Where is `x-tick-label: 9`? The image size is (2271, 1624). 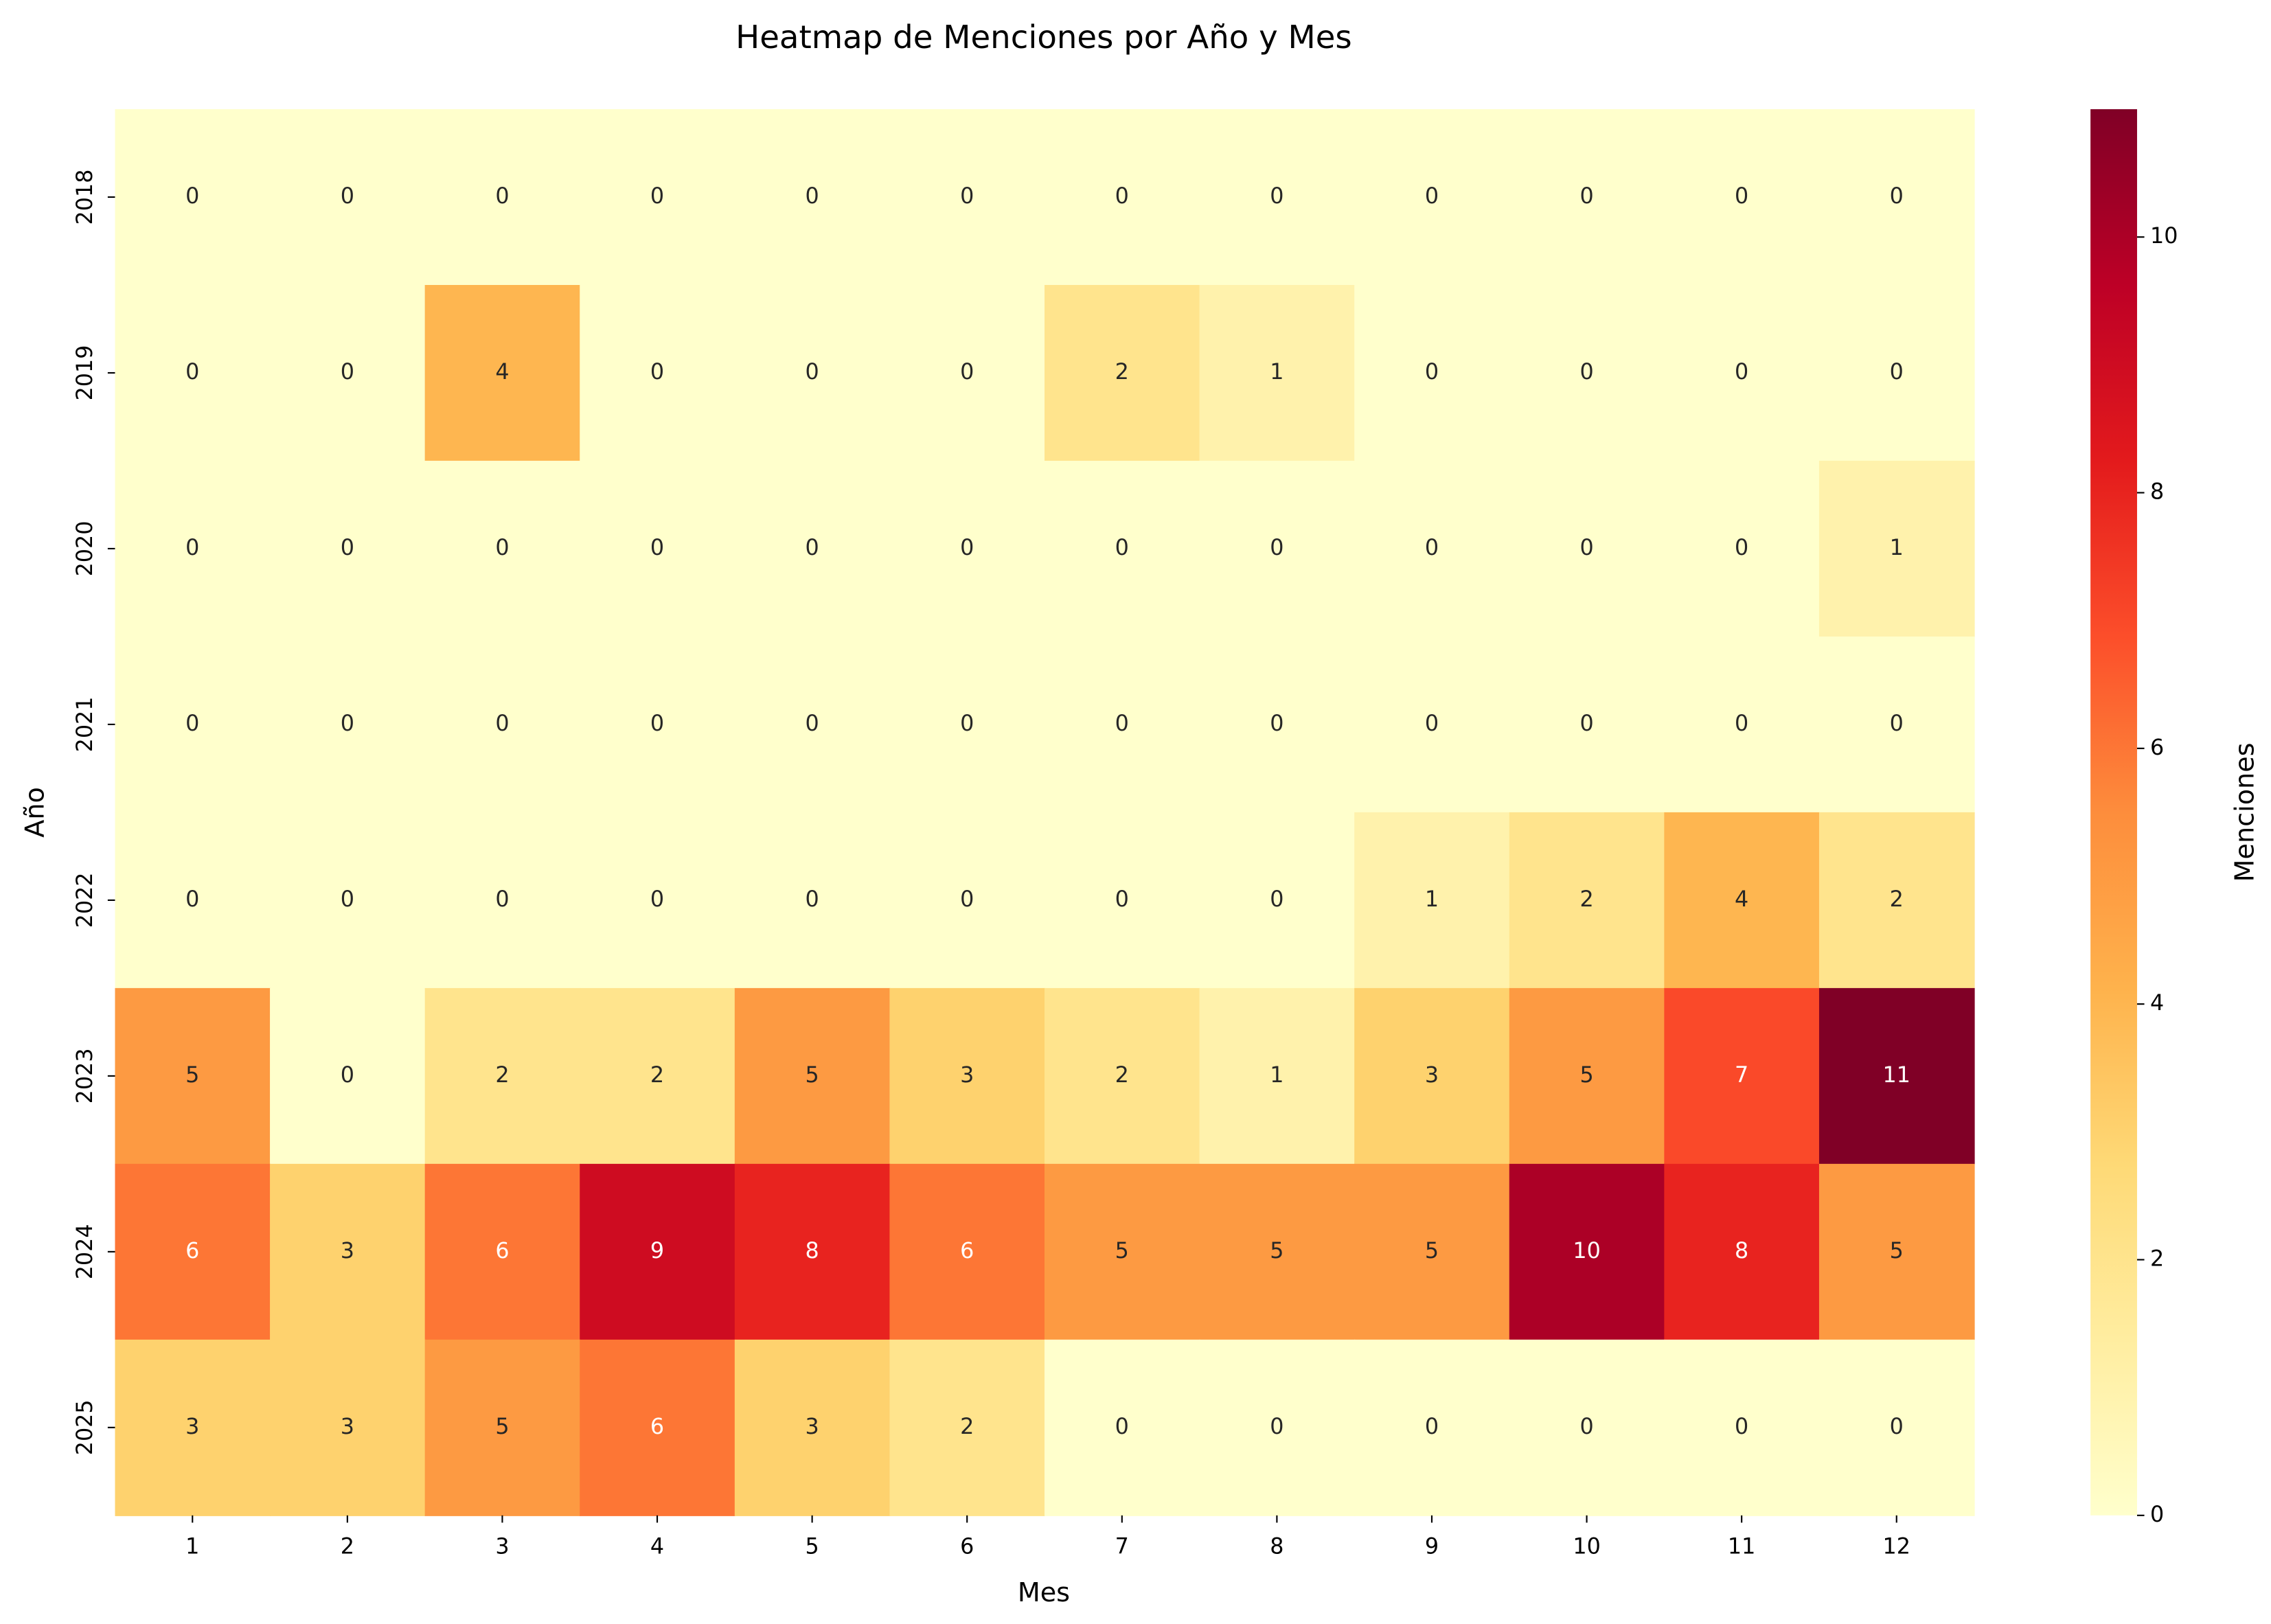 x-tick-label: 9 is located at coordinates (1432, 1546).